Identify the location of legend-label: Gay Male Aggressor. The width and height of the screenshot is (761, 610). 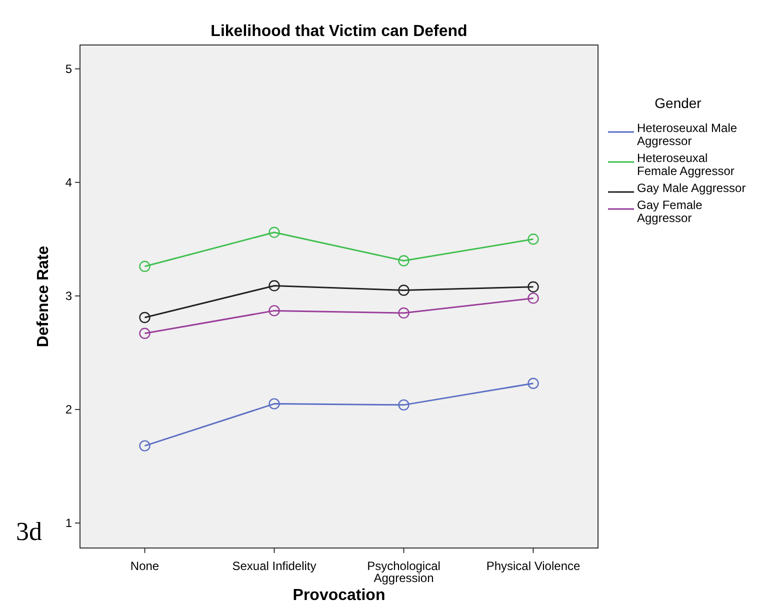
(691, 188).